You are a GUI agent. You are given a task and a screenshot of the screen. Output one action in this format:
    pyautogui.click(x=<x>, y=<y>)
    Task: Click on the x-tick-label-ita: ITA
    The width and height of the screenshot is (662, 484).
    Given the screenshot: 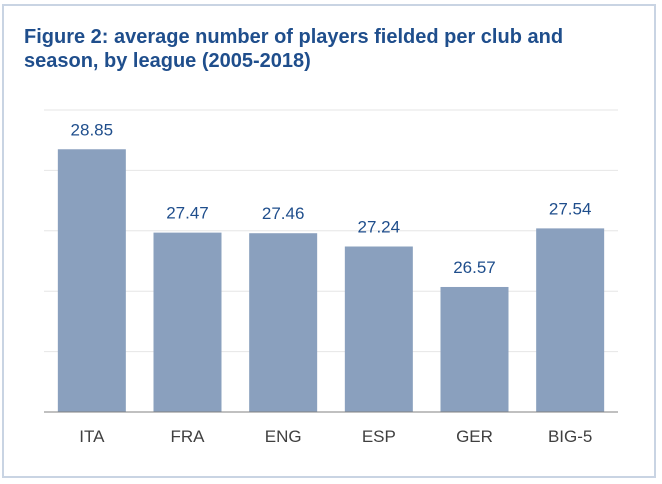 What is the action you would take?
    pyautogui.click(x=92, y=436)
    